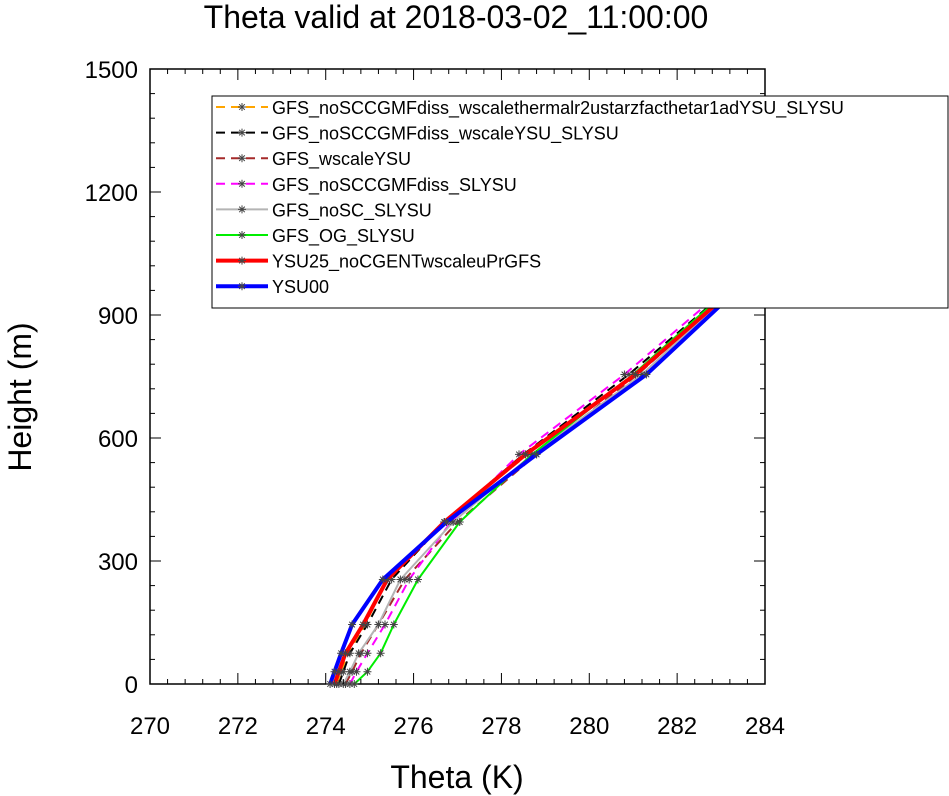 Image resolution: width=949 pixels, height=796 pixels. Describe the element at coordinates (118, 562) in the screenshot. I see `y-tick-label: 300` at that location.